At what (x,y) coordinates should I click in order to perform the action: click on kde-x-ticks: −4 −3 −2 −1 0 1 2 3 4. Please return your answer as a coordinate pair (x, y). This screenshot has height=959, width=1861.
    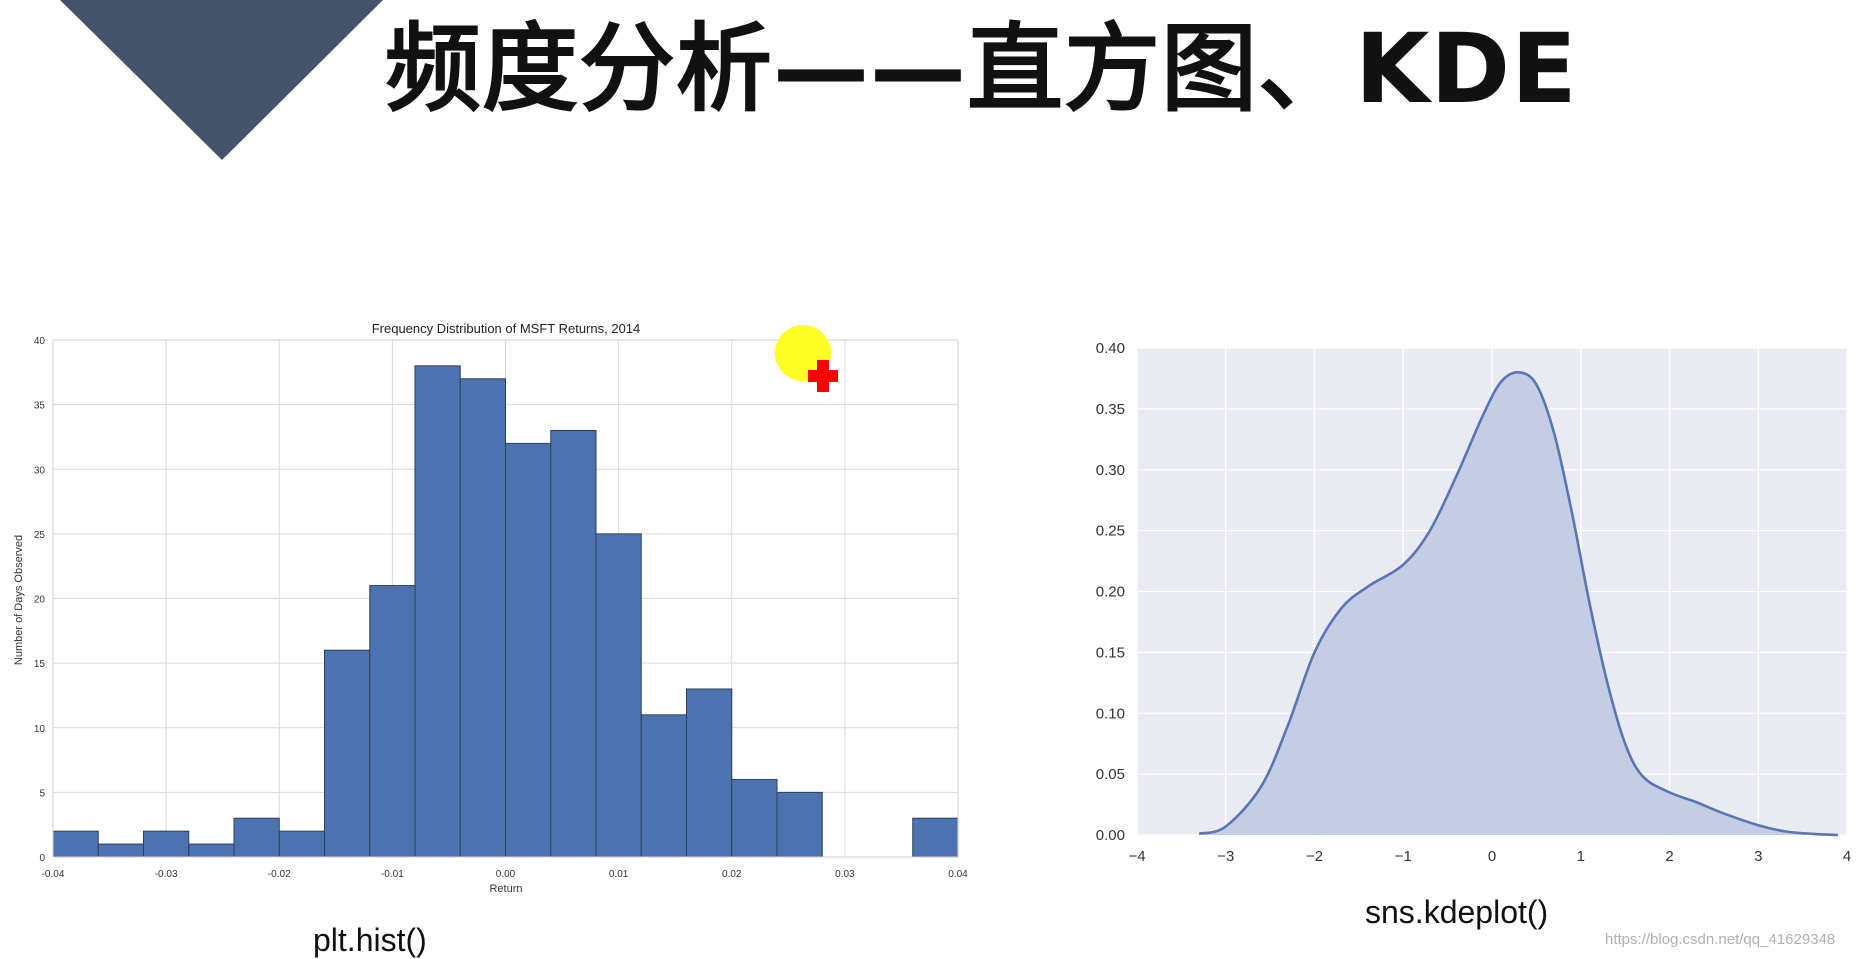
    Looking at the image, I should click on (1489, 856).